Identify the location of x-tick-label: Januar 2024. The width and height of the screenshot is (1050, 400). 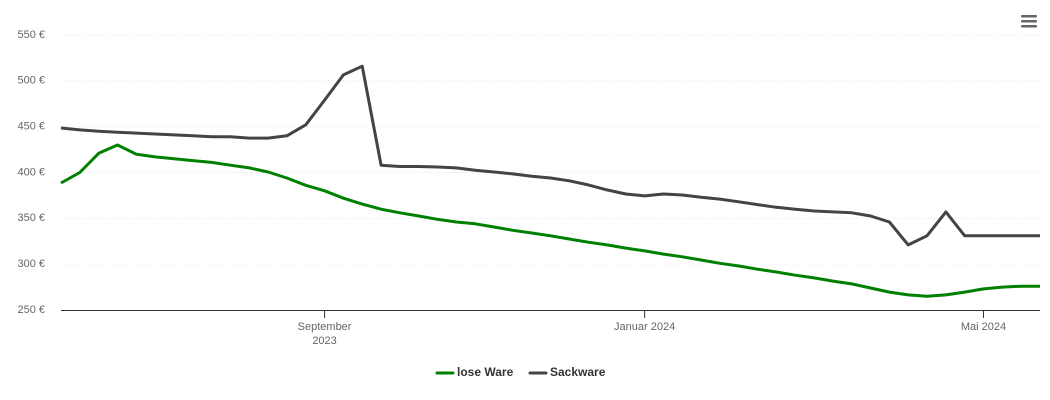
(645, 327).